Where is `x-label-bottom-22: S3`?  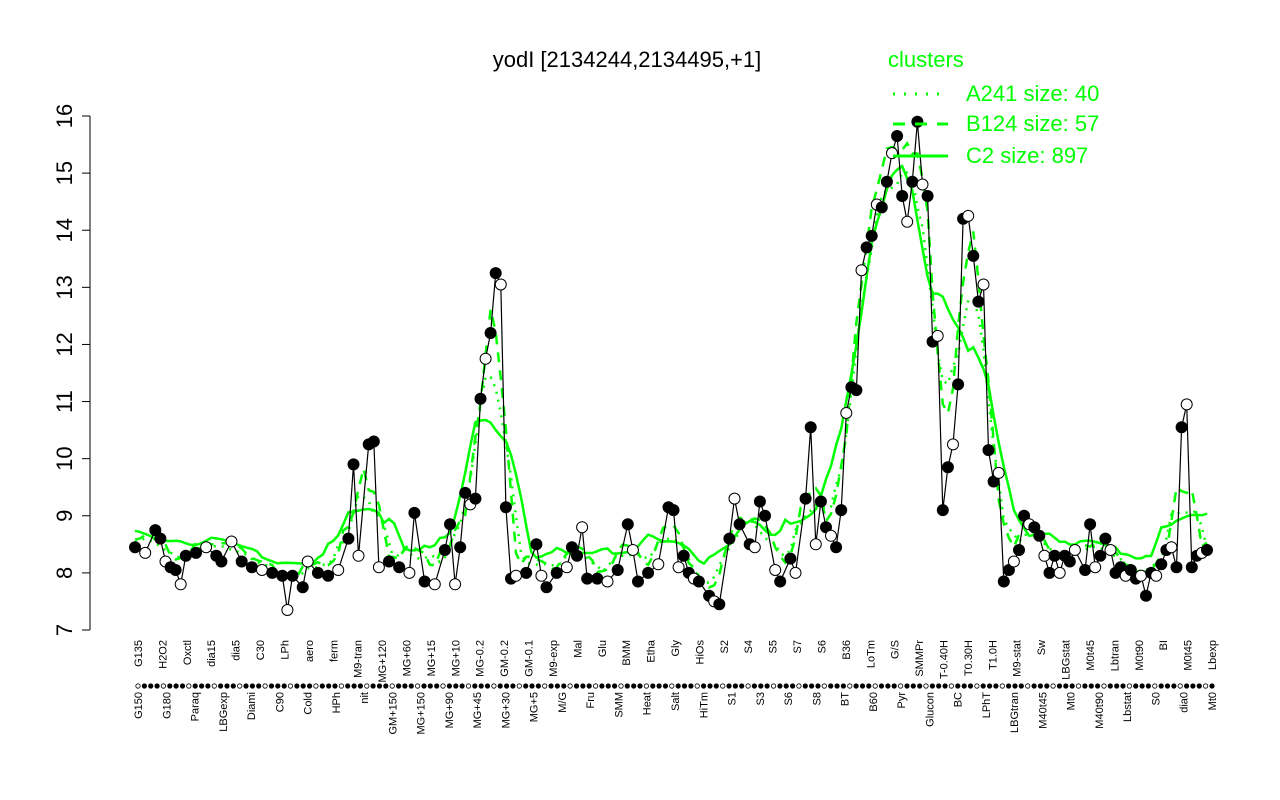 x-label-bottom-22: S3 is located at coordinates (761, 698).